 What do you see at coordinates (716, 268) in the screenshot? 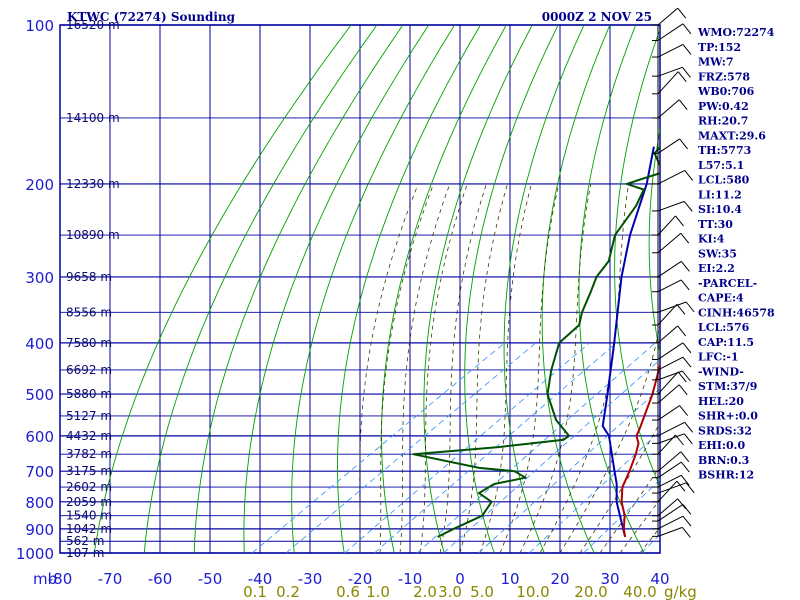
I see `stat-item: EI:2.2` at bounding box center [716, 268].